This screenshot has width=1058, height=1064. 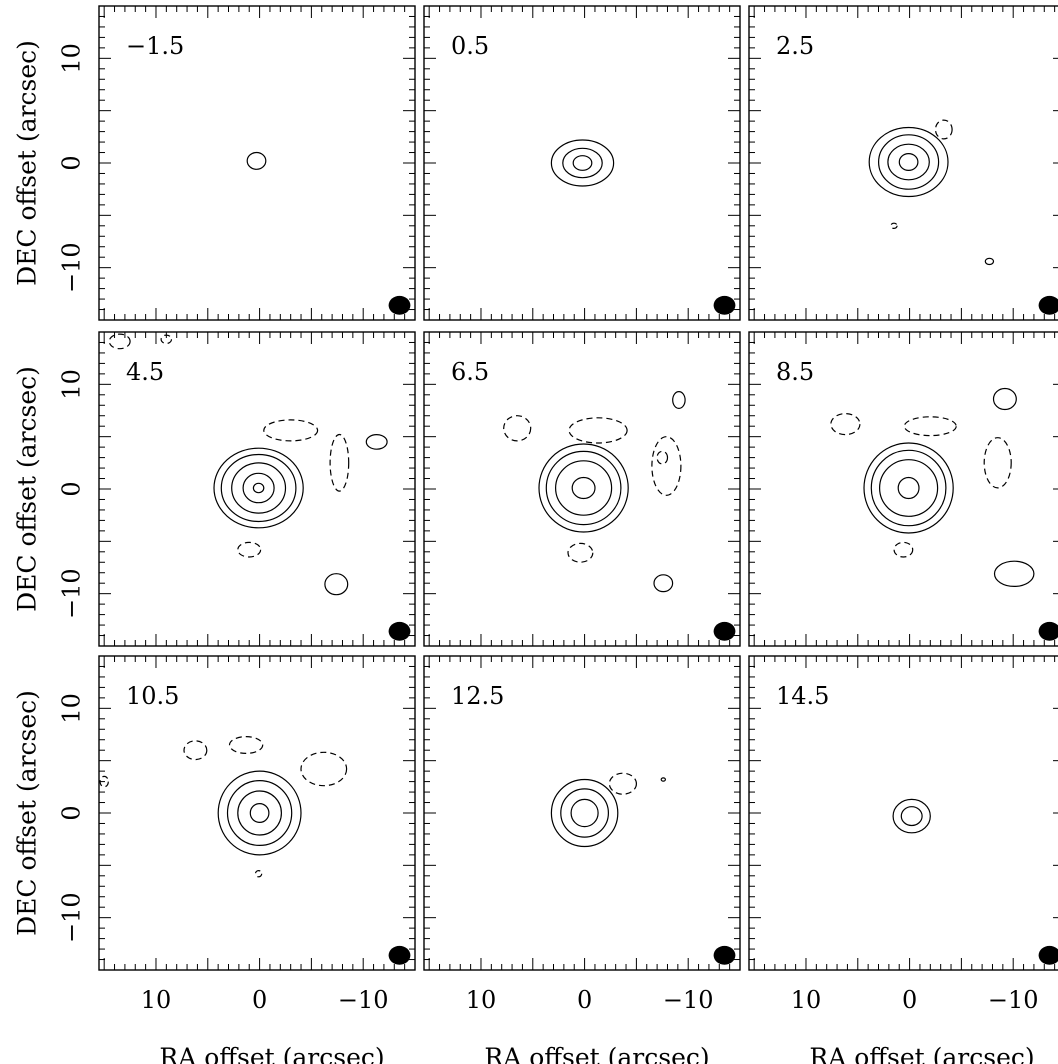 What do you see at coordinates (802, 696) in the screenshot?
I see `velocity-label: 14.5` at bounding box center [802, 696].